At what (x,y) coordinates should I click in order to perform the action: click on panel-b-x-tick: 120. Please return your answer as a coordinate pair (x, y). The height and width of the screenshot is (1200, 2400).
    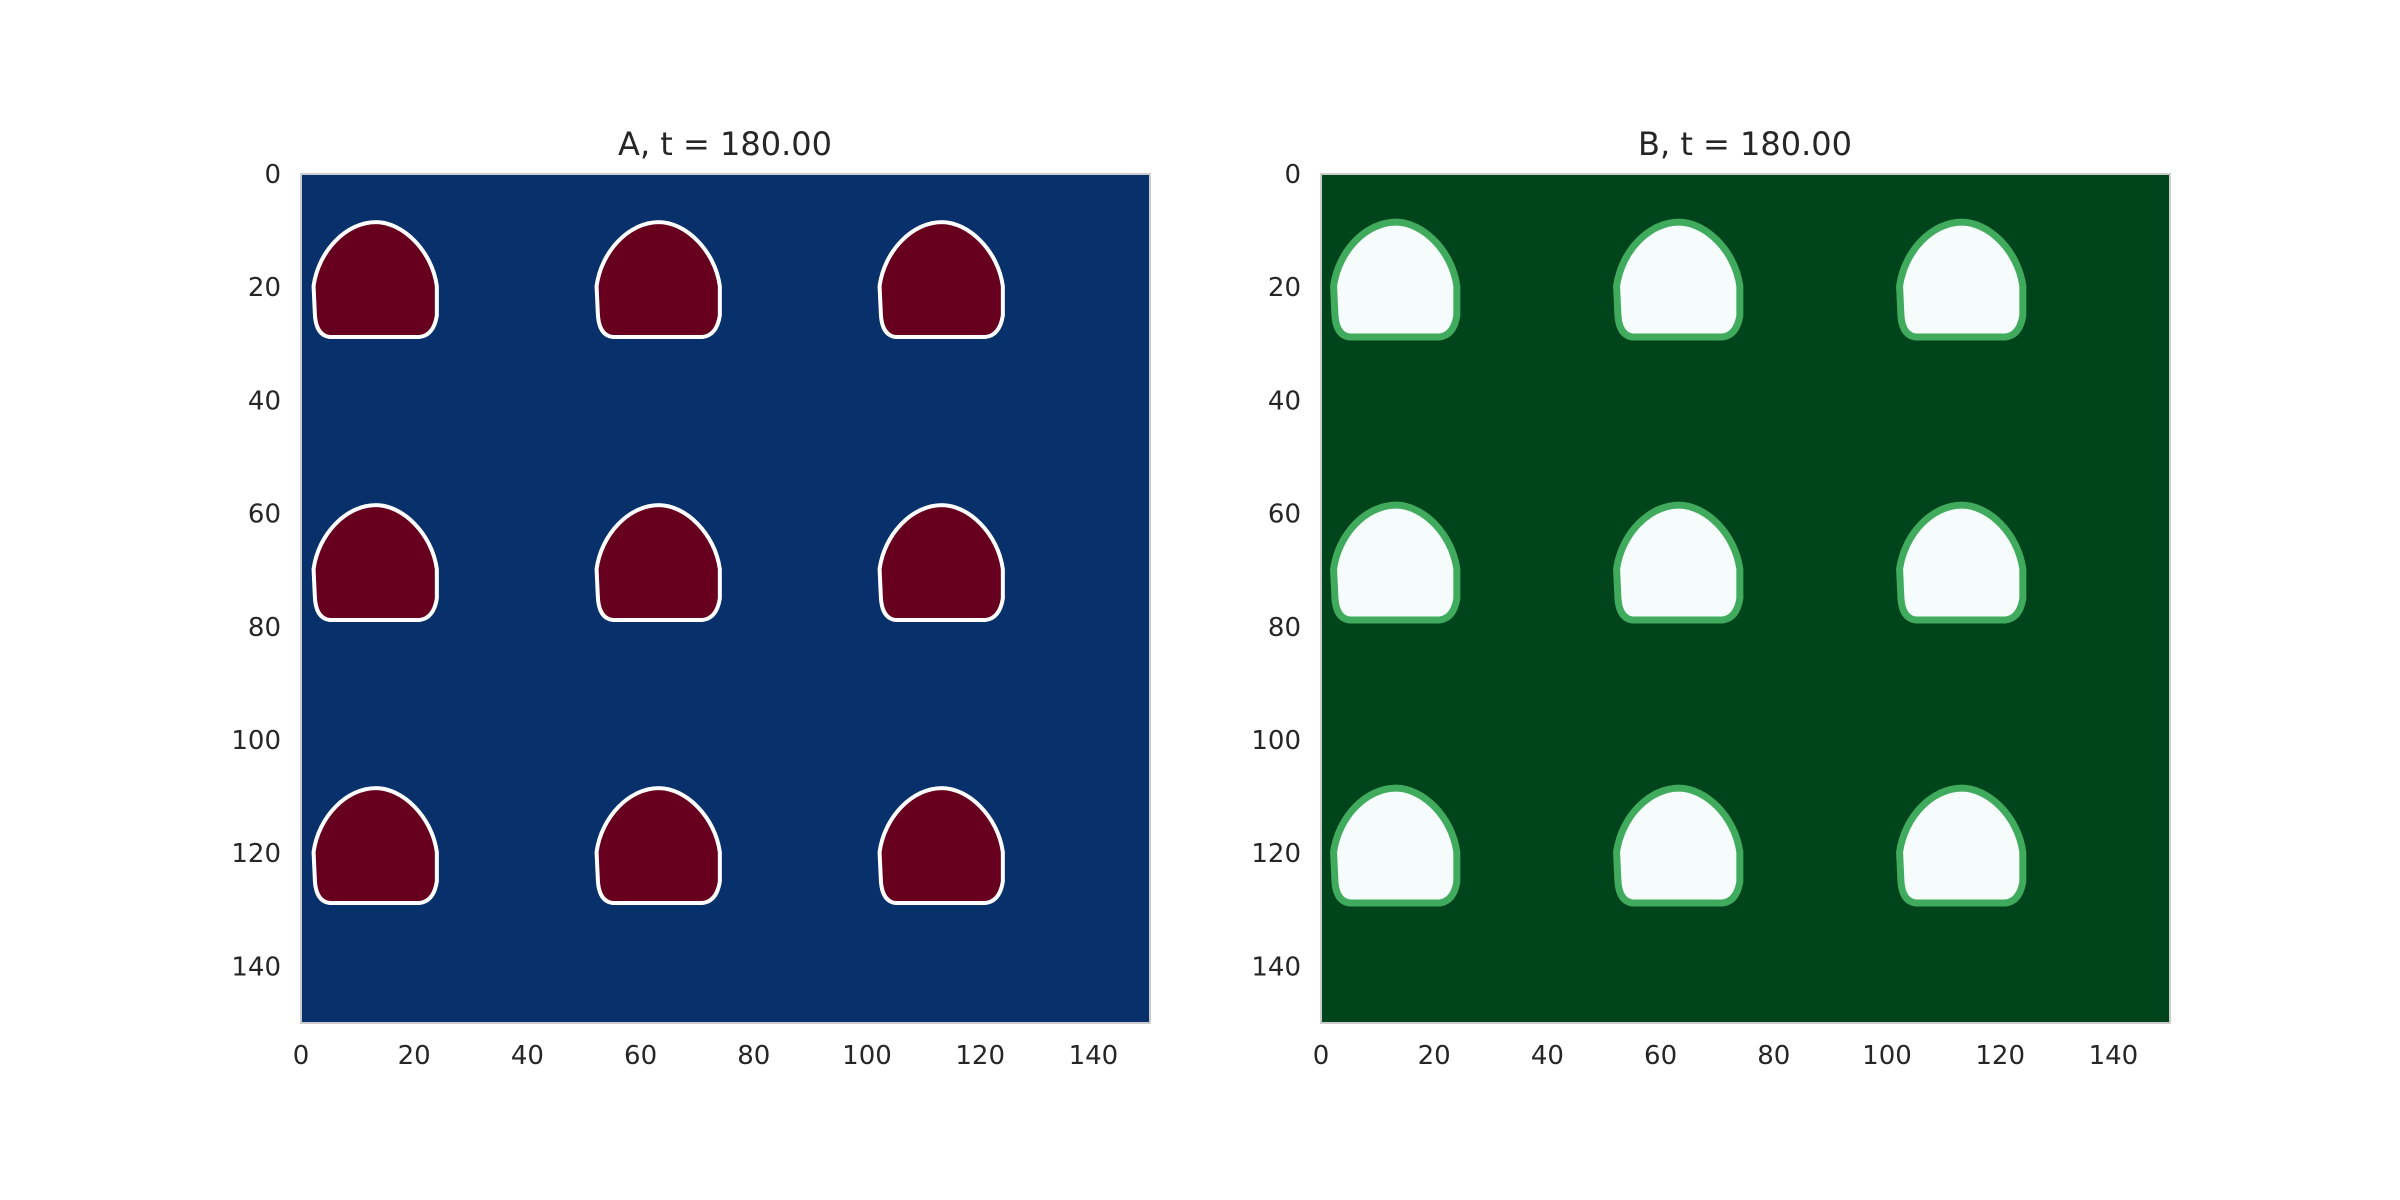
    Looking at the image, I should click on (2000, 1056).